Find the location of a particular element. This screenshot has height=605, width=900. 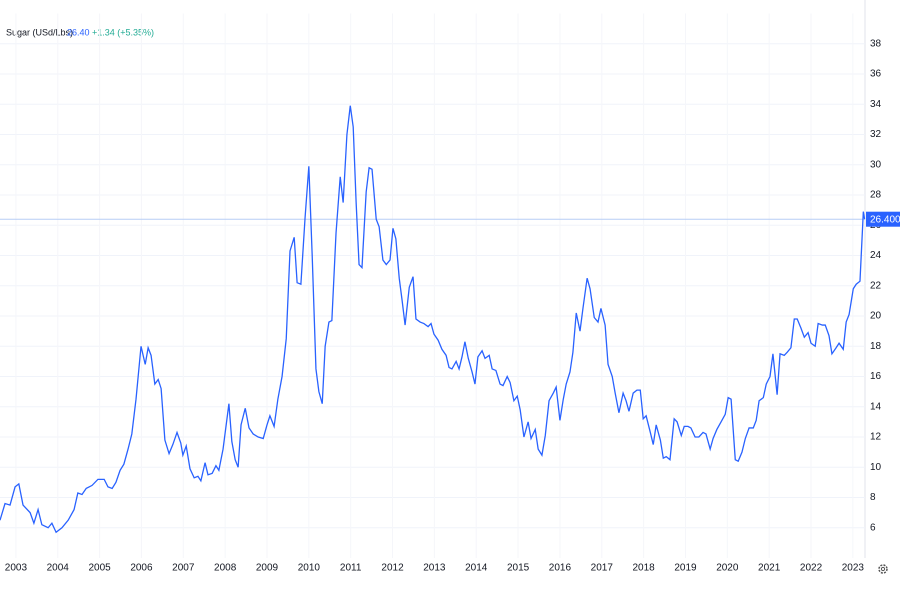

settings-icon is located at coordinates (883, 569).